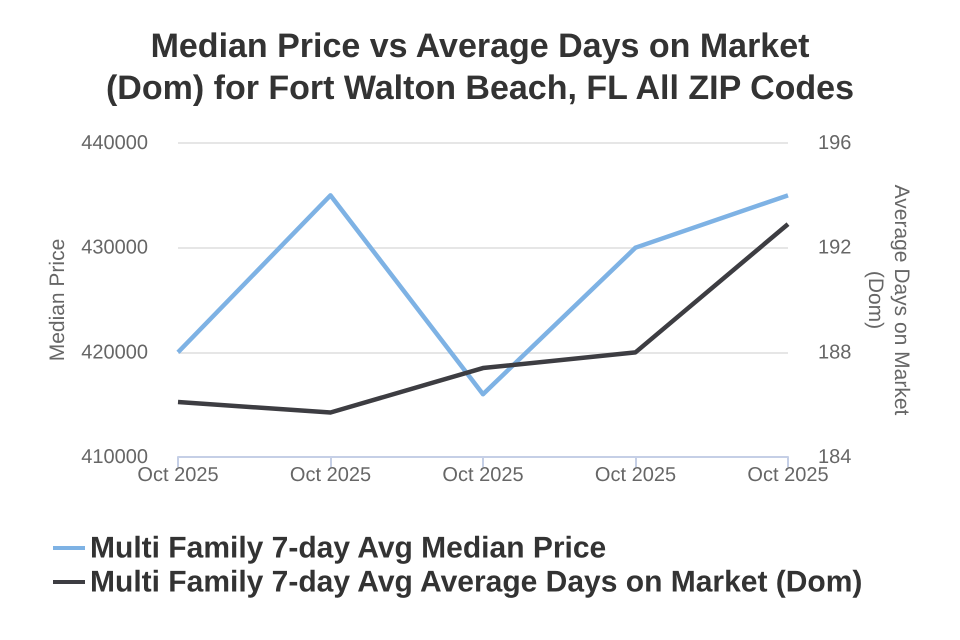  I want to click on chart-title: Median Price vs Average Days on Market (Dom) for Fort Walton Beach, FL All ZIP Codes, so click(480, 67).